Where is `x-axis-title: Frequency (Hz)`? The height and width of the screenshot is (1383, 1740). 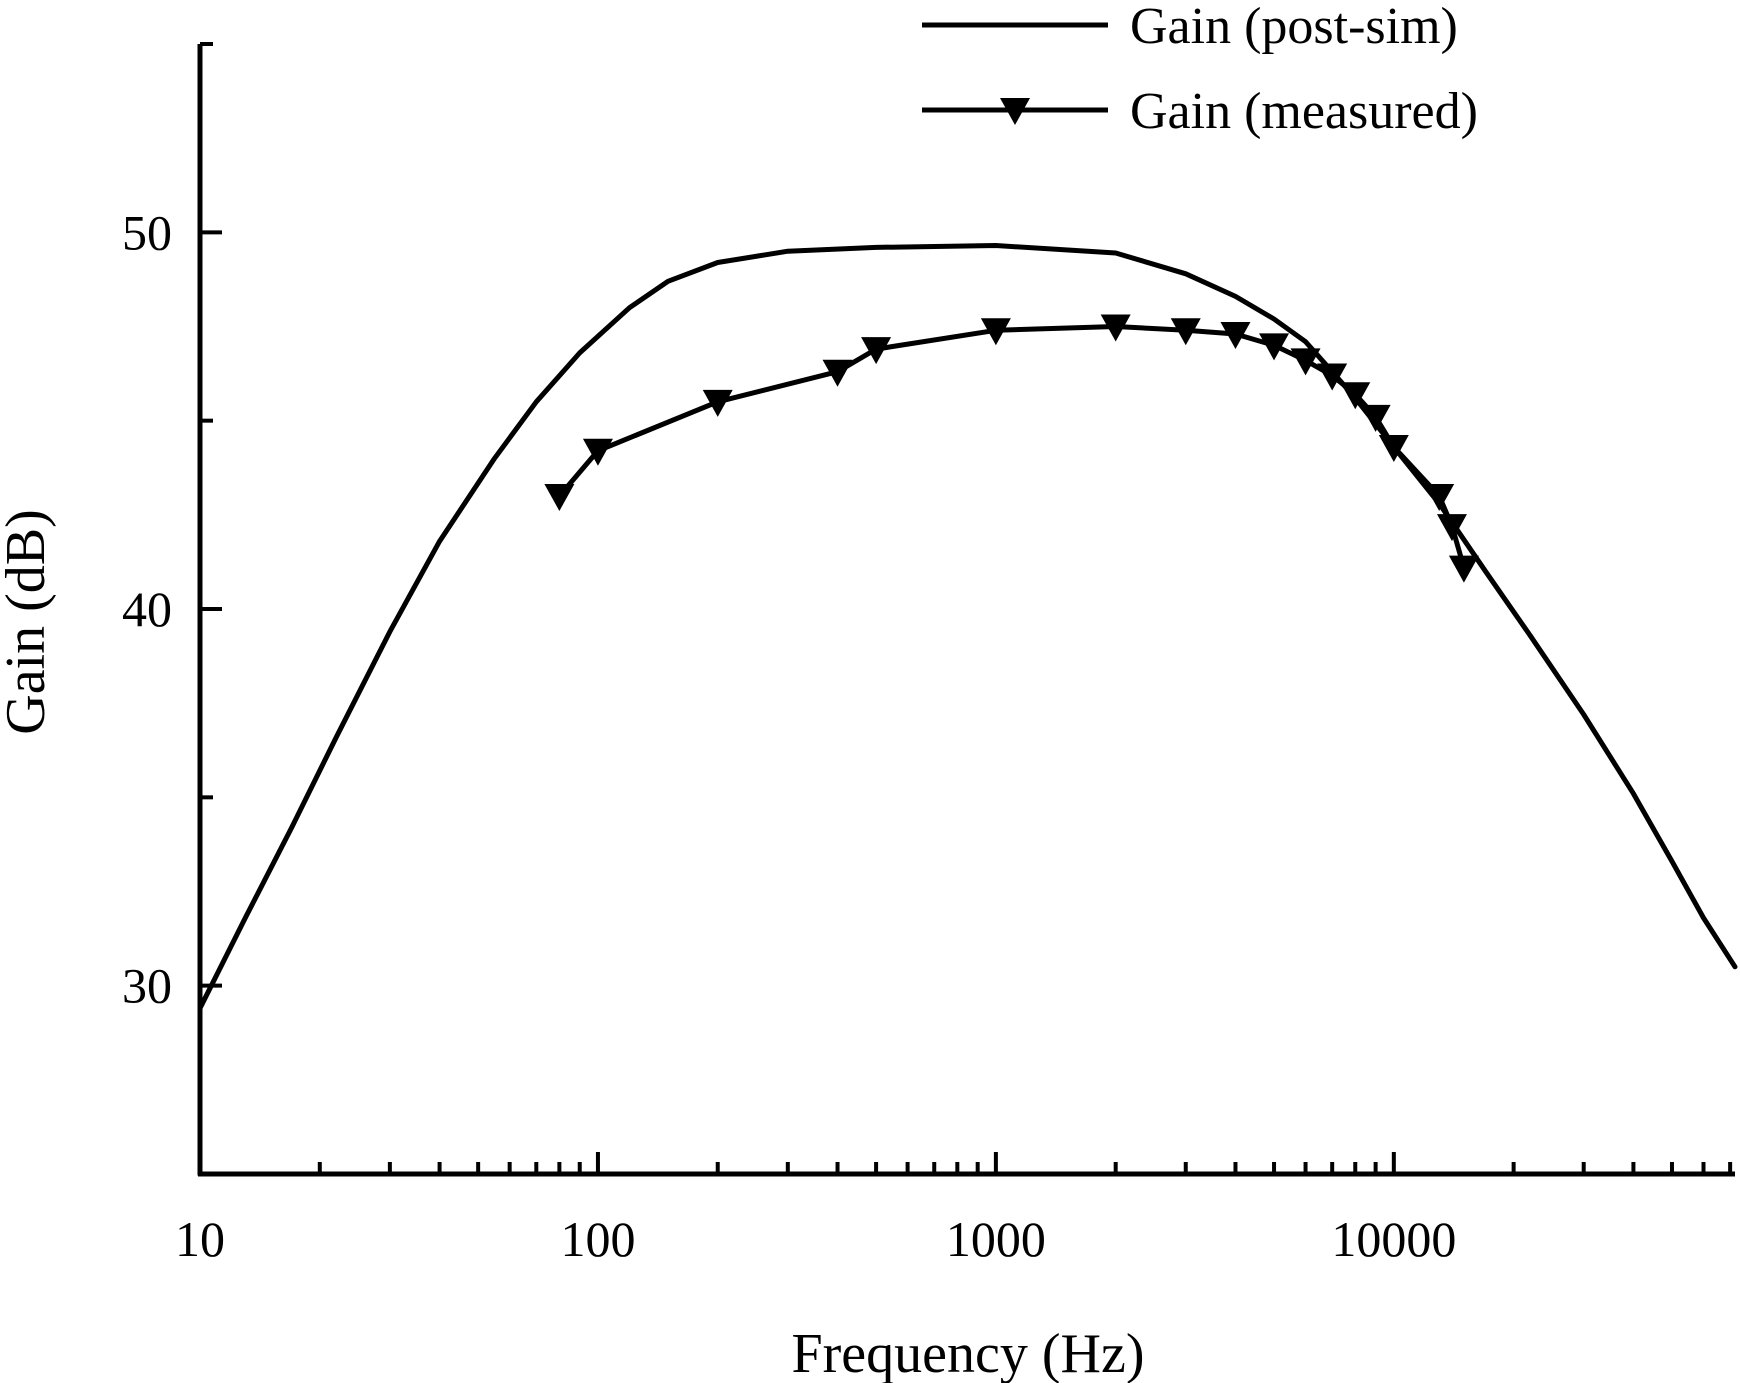 x-axis-title: Frequency (Hz) is located at coordinates (968, 1353).